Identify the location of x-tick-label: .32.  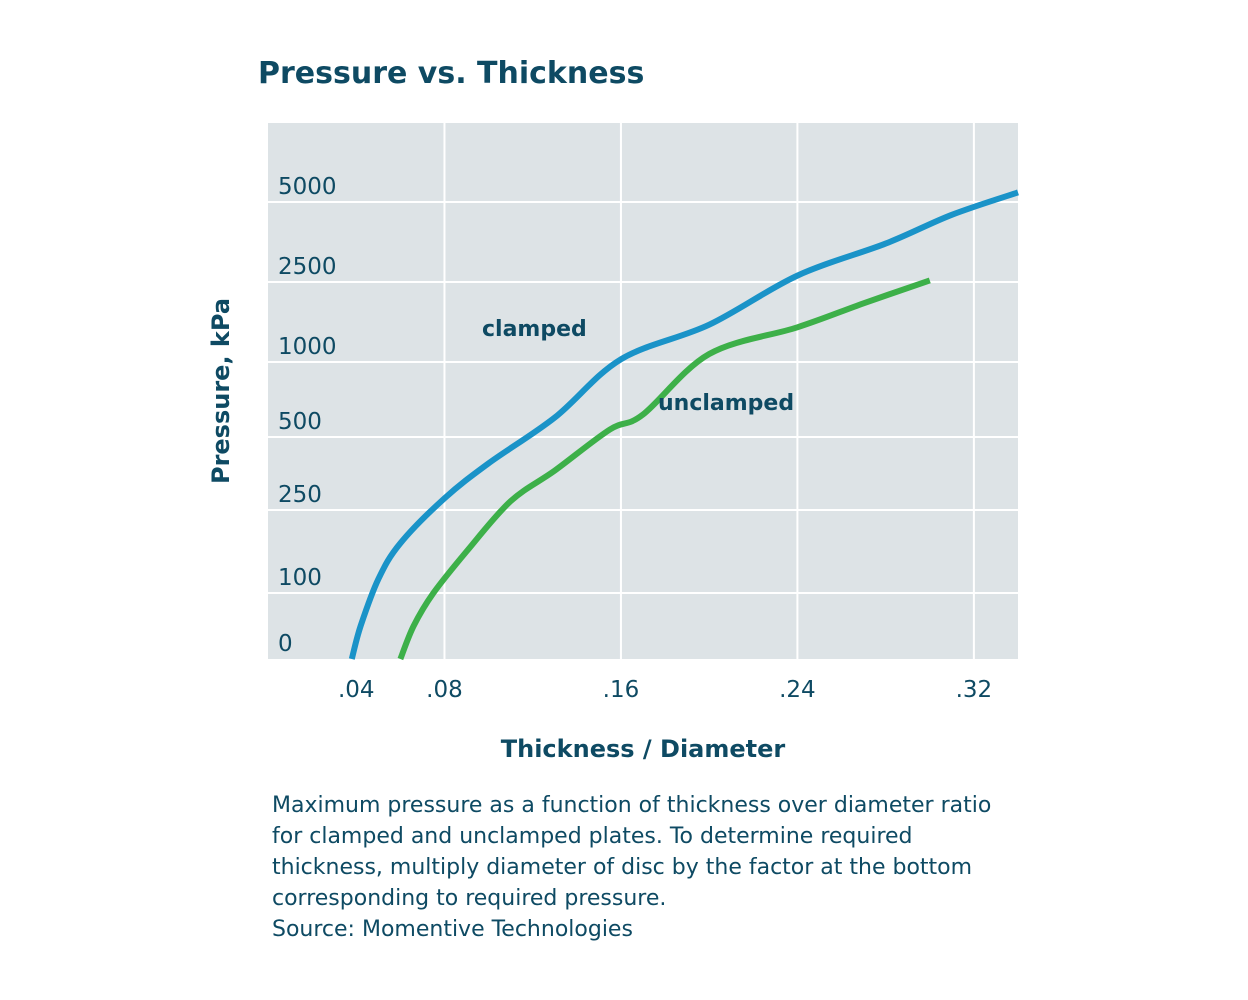
(974, 690).